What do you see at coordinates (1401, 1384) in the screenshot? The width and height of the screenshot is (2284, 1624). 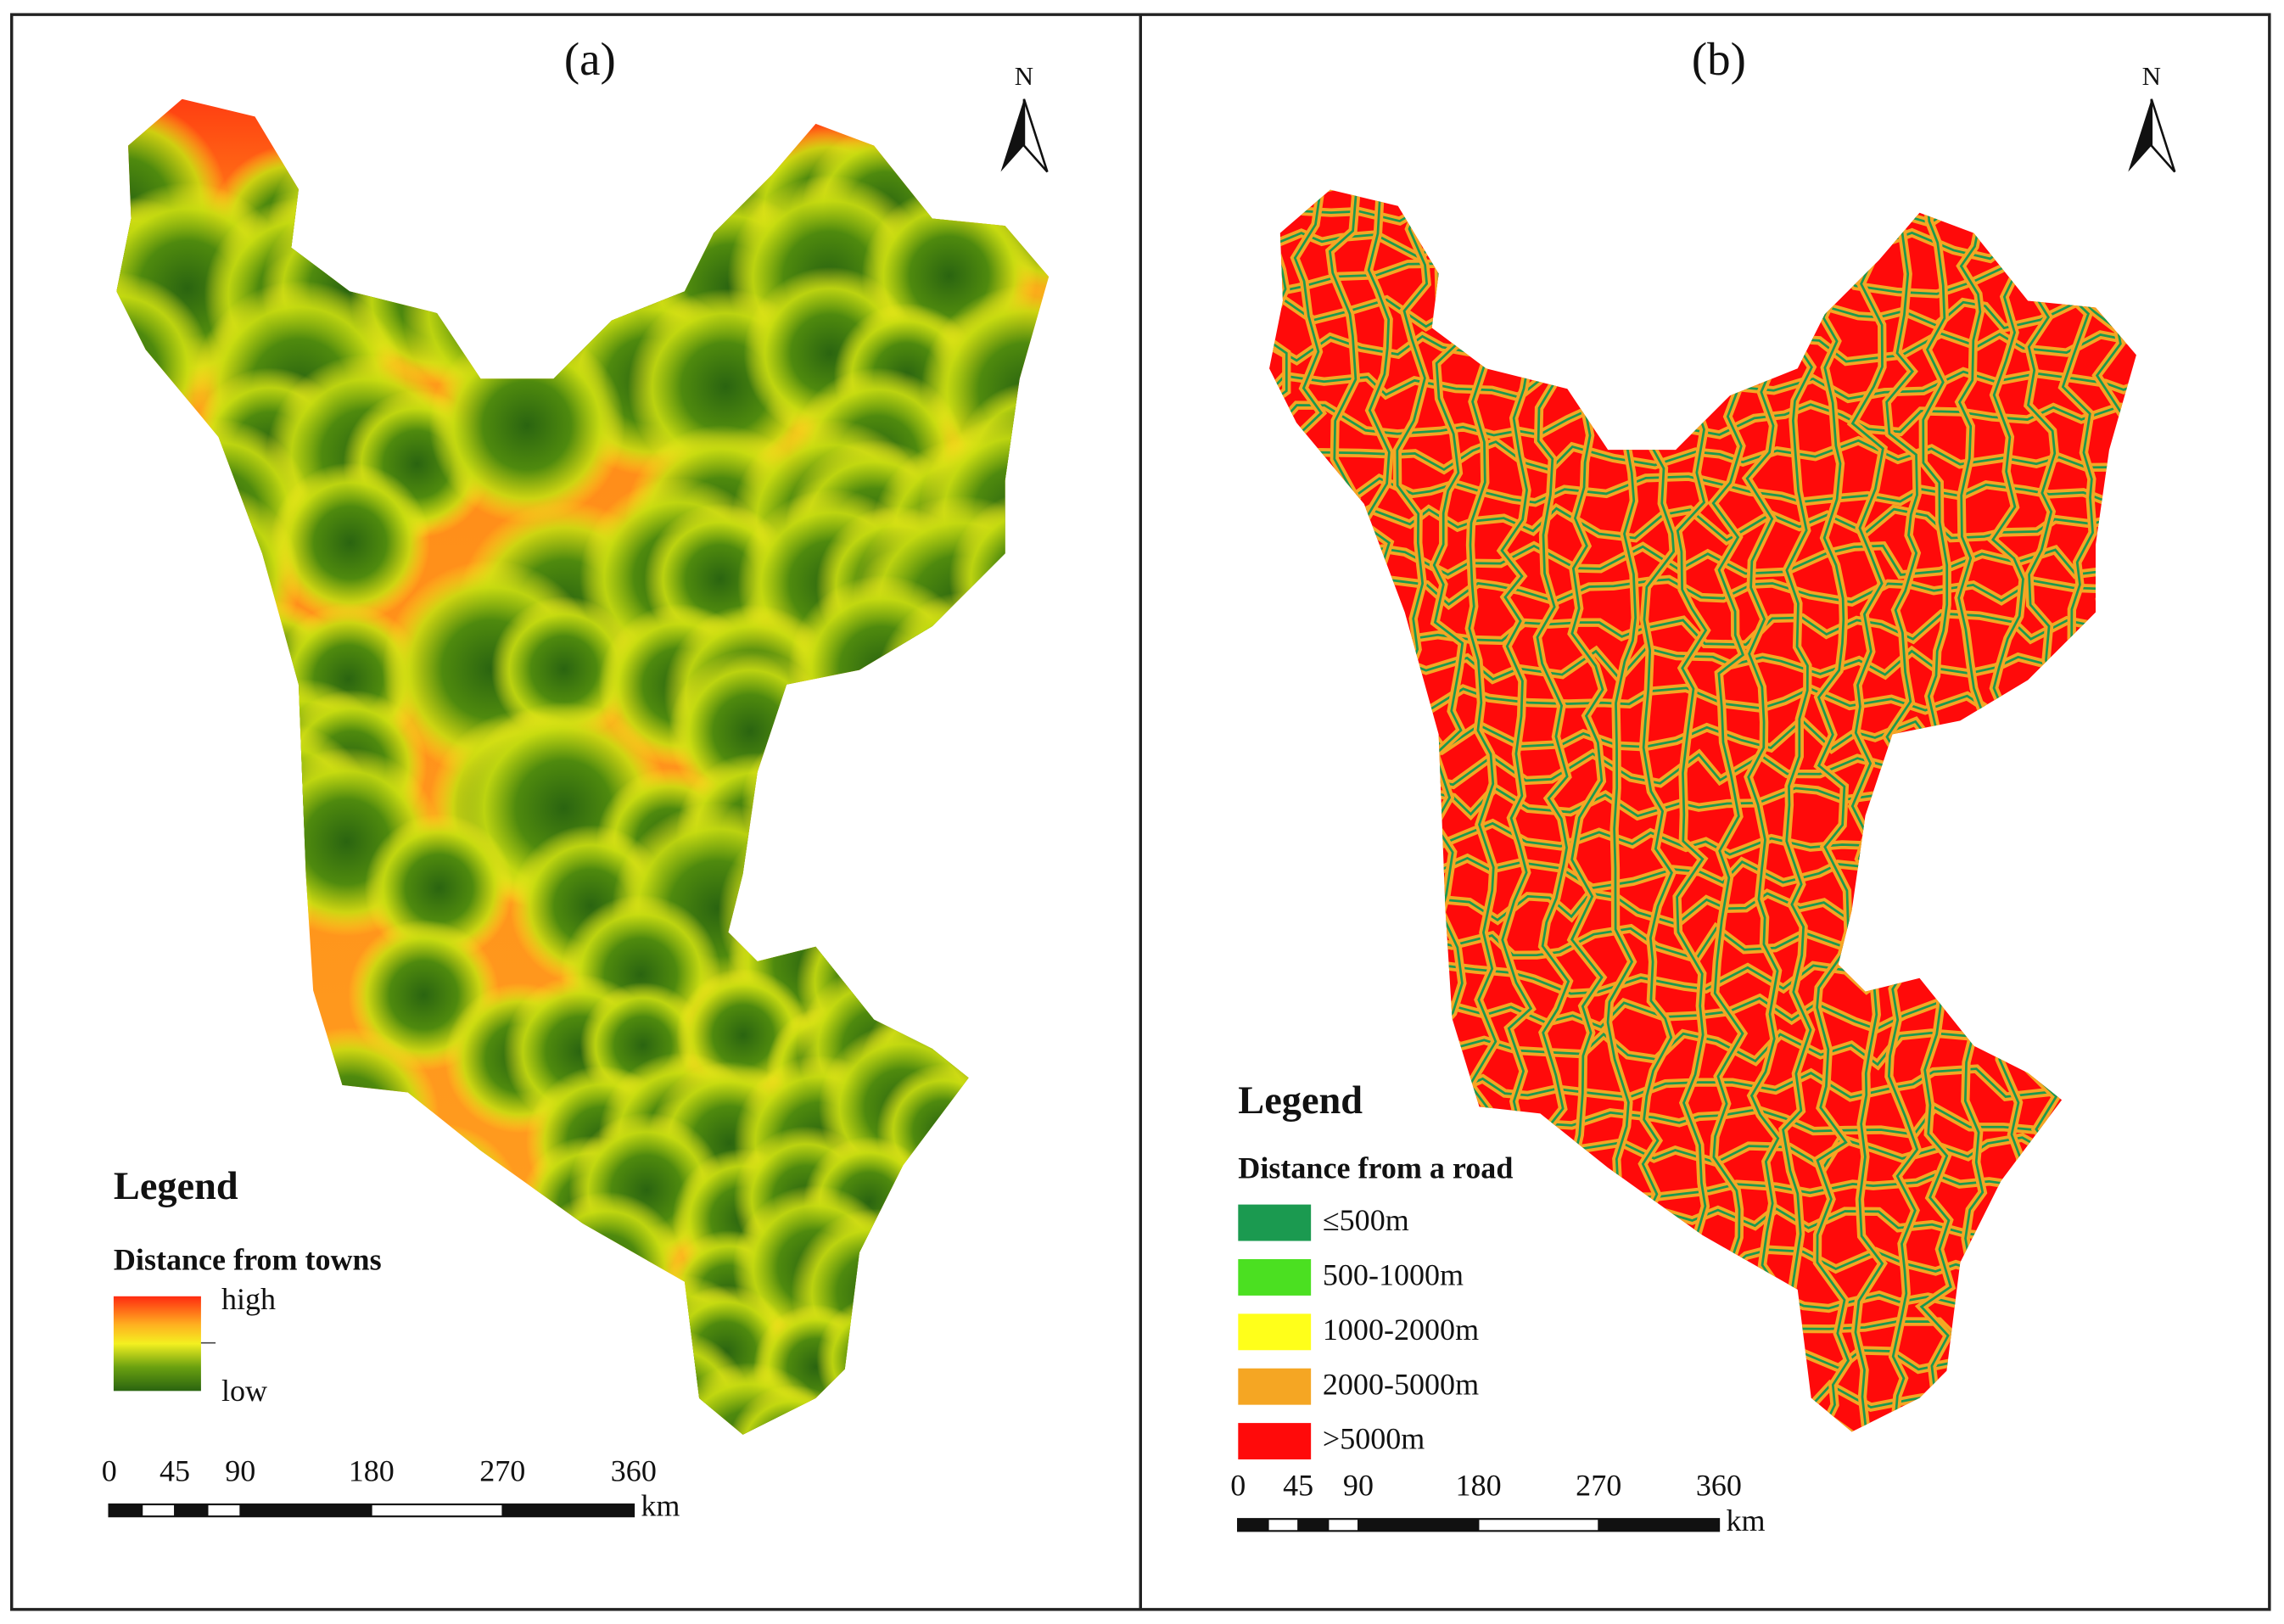 I see `legend-label: 2000-5000m` at bounding box center [1401, 1384].